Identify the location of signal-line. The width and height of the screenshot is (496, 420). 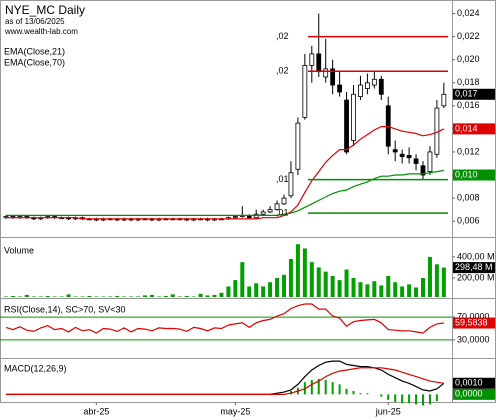
(225, 381).